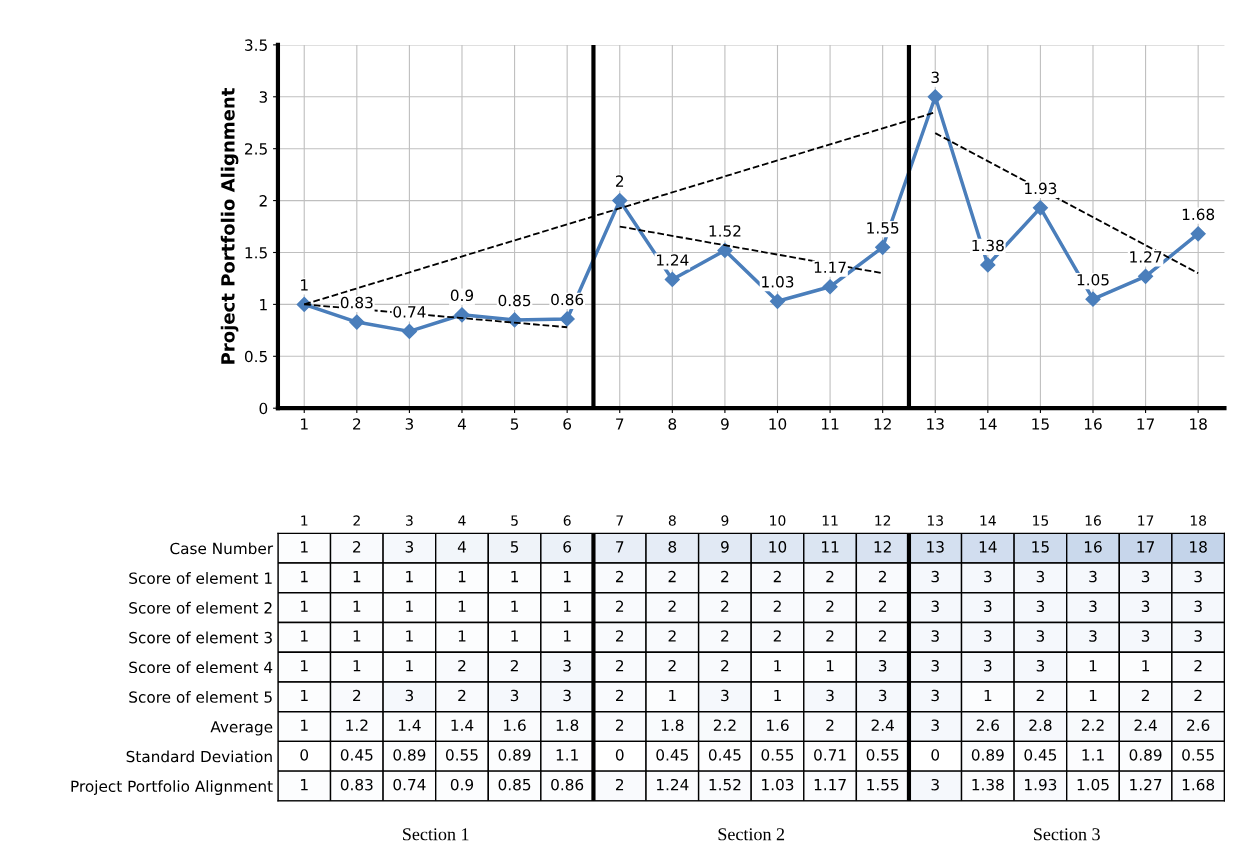  What do you see at coordinates (515, 725) in the screenshot?
I see `data-label: 1.6` at bounding box center [515, 725].